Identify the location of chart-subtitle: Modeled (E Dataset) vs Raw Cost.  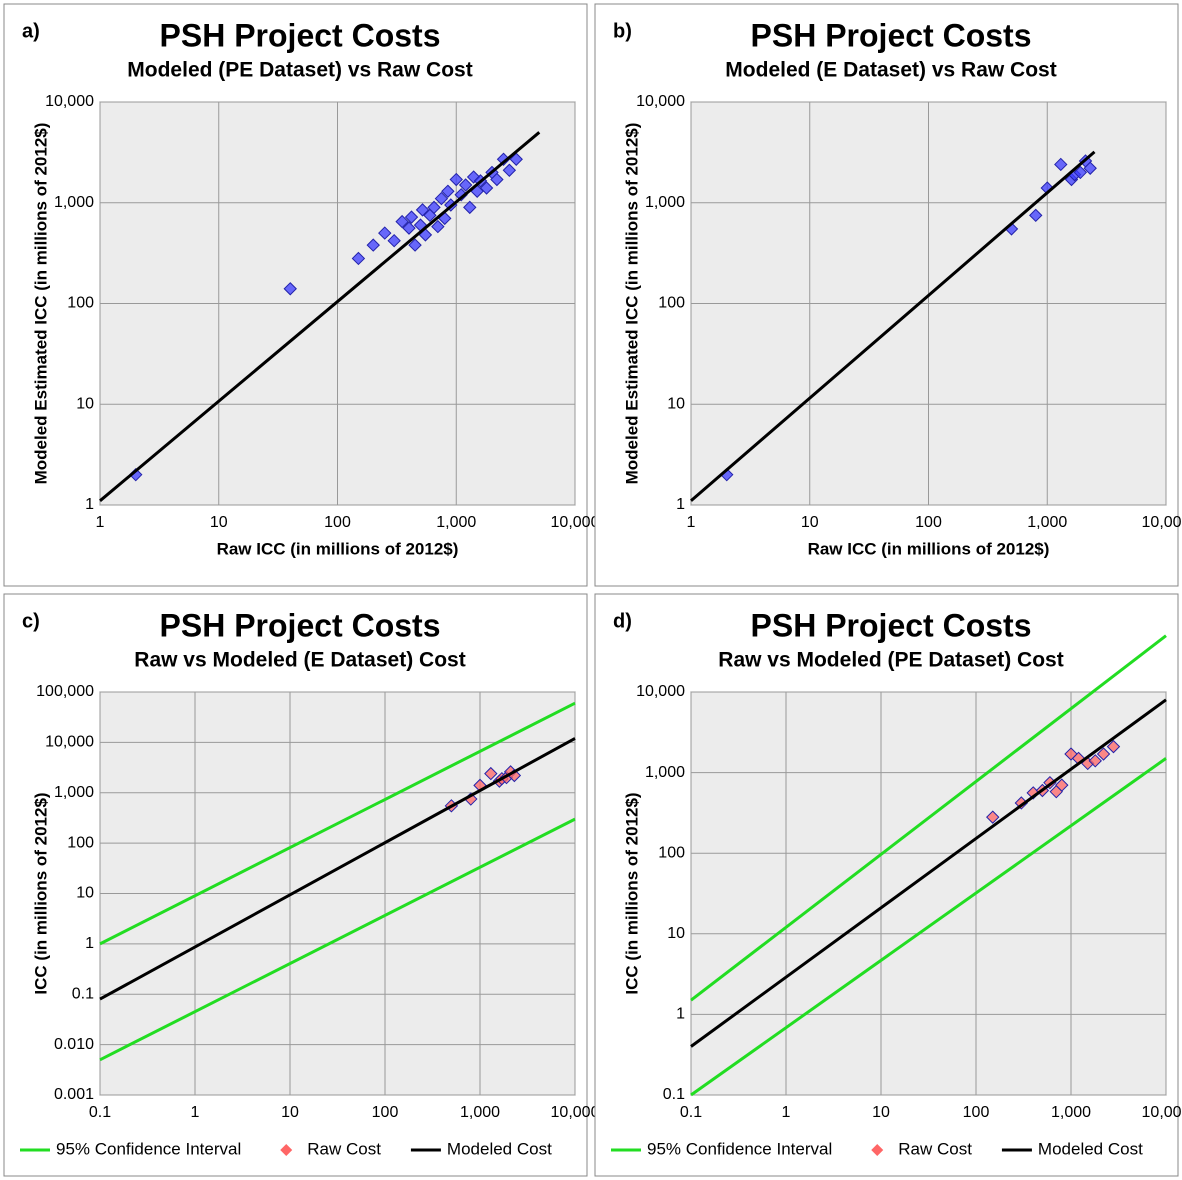
(890, 70).